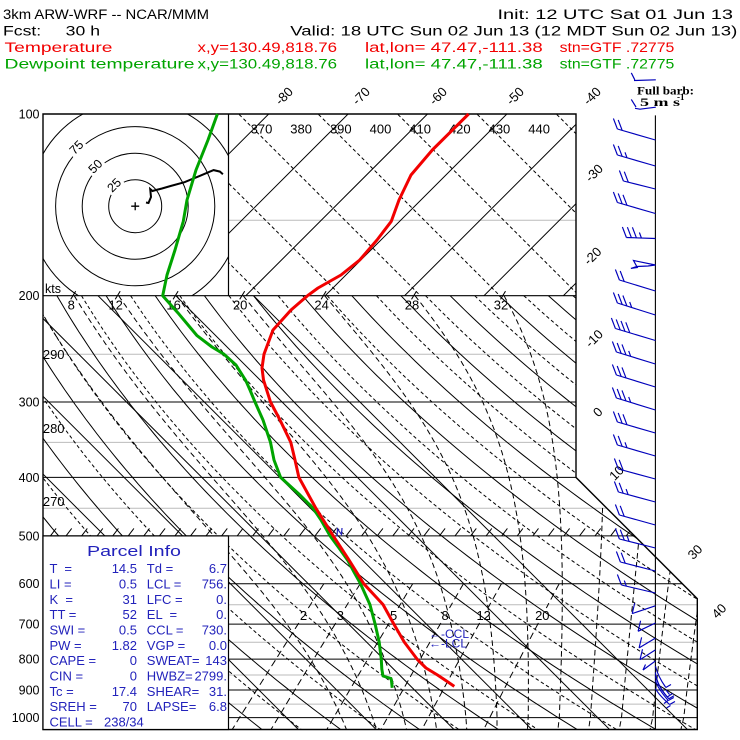 This screenshot has width=740, height=740. I want to click on svg-text: 430, so click(500, 129).